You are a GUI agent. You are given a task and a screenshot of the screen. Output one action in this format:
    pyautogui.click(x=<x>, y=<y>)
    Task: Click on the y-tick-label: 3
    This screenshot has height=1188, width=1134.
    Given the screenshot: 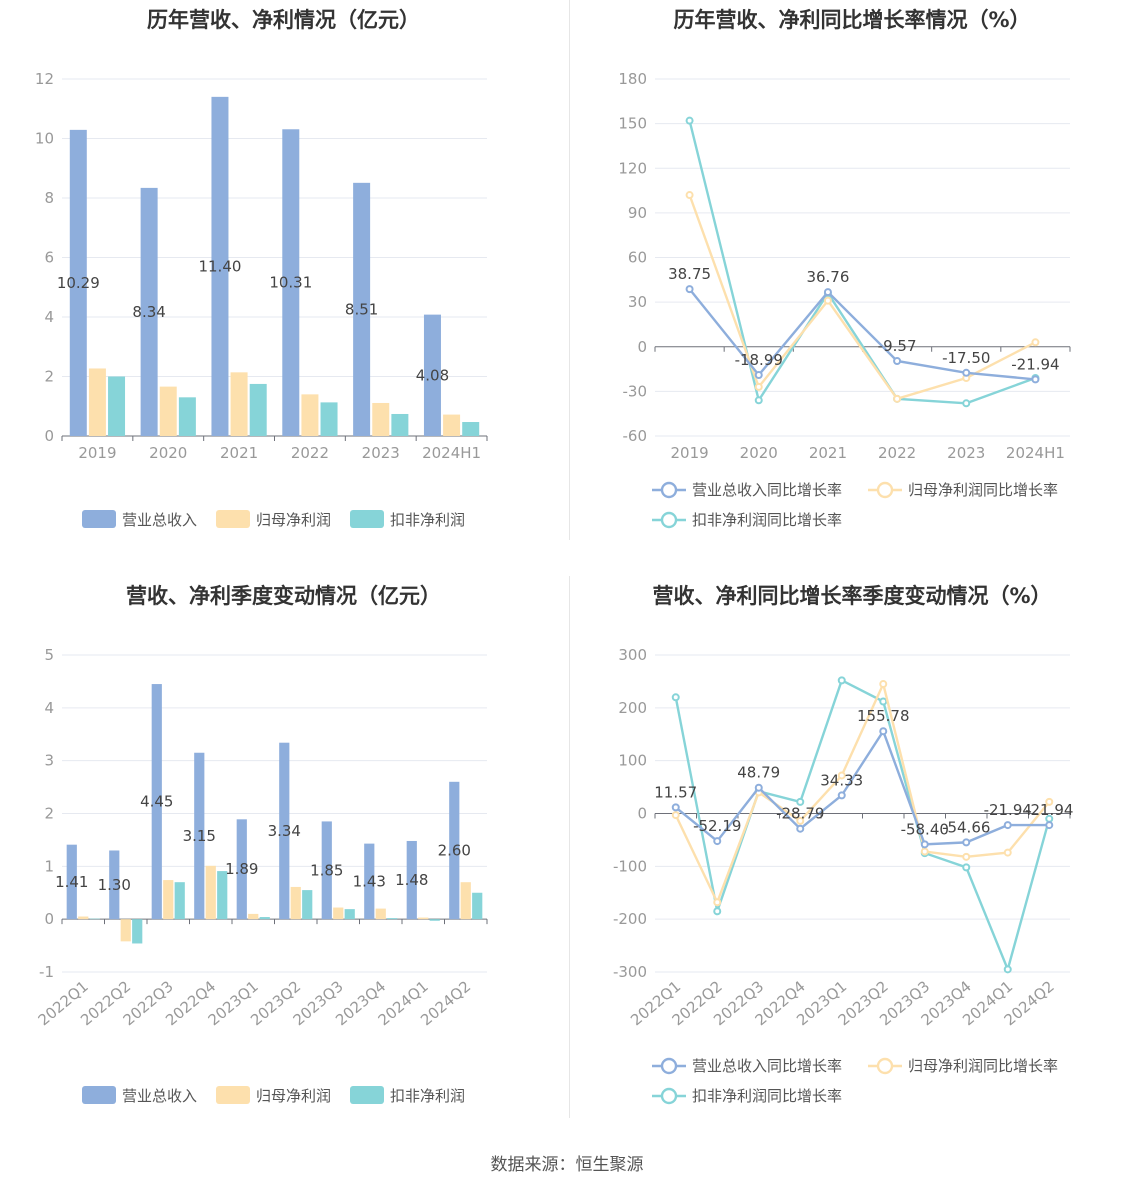 What is the action you would take?
    pyautogui.click(x=49, y=761)
    